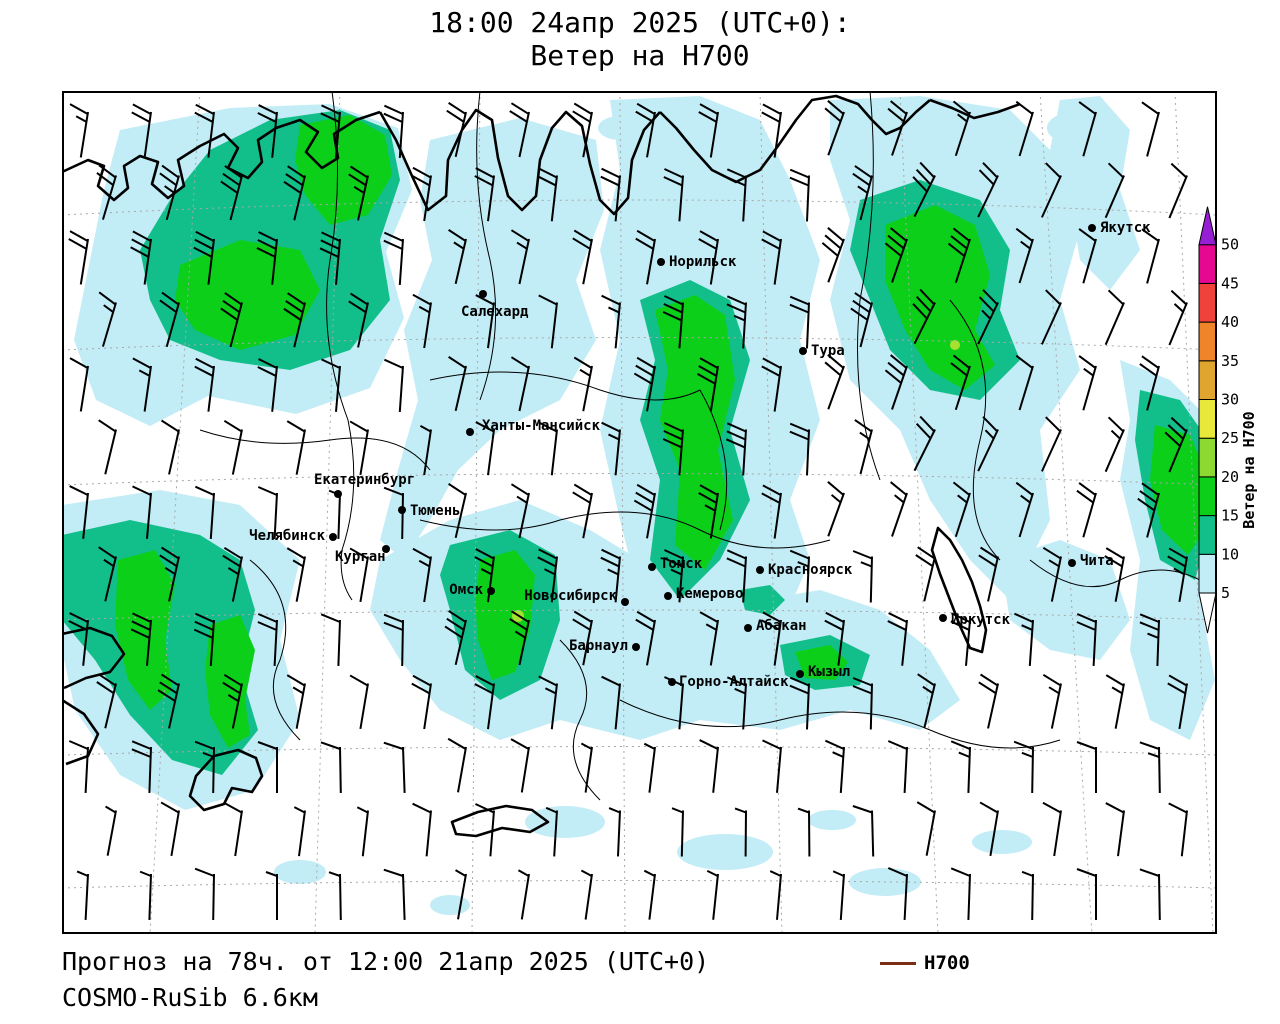  I want to click on city-marker: Якутск, so click(1119, 228).